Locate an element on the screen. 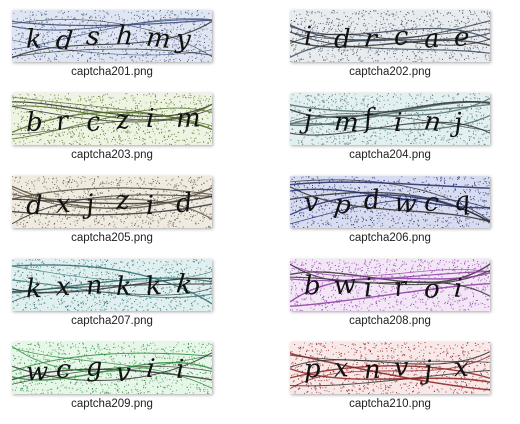 This screenshot has width=520, height=424. file-item: d x j z i d captcha205.png is located at coordinates (109, 215).